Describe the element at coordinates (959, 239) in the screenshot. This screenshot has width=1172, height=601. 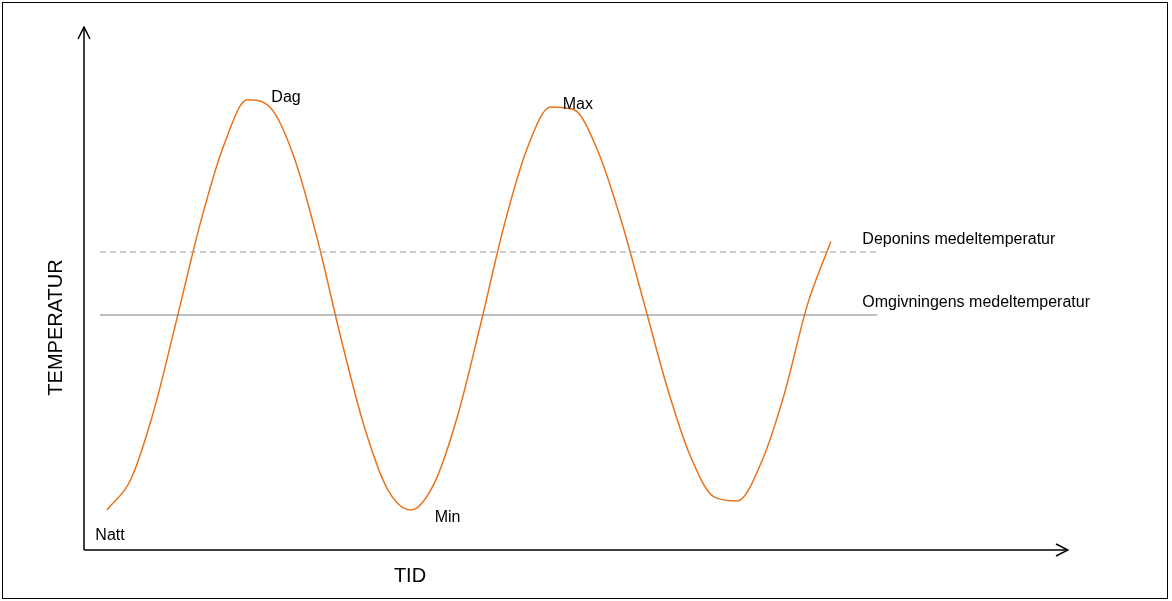
I see `ref-line-label: Deponins medeltemperatur` at that location.